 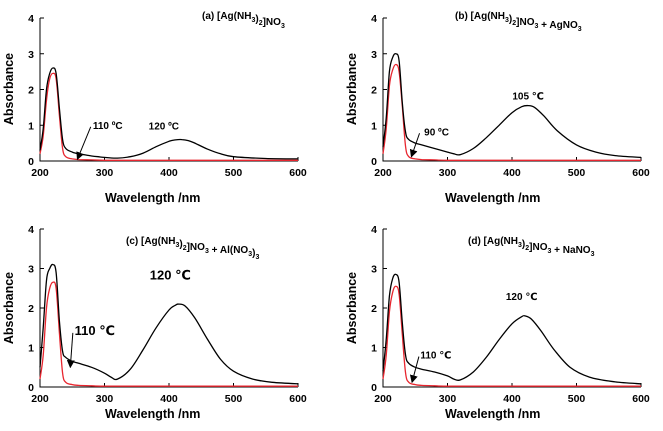 I want to click on annotation-label: 105 ℃, so click(x=528, y=97).